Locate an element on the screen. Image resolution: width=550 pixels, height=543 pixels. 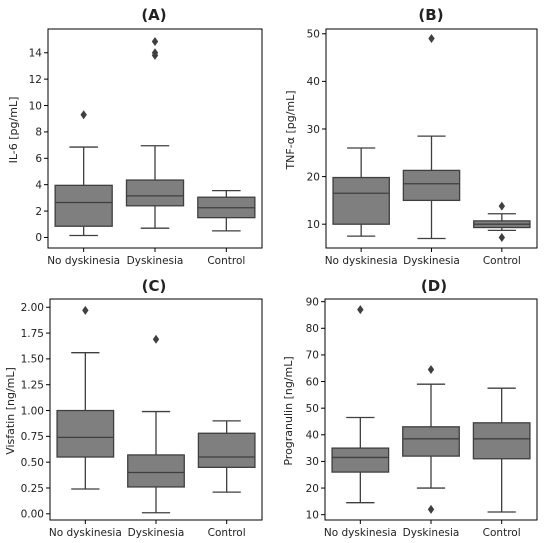
y-tick-label: 1.25 is located at coordinates (32, 386).